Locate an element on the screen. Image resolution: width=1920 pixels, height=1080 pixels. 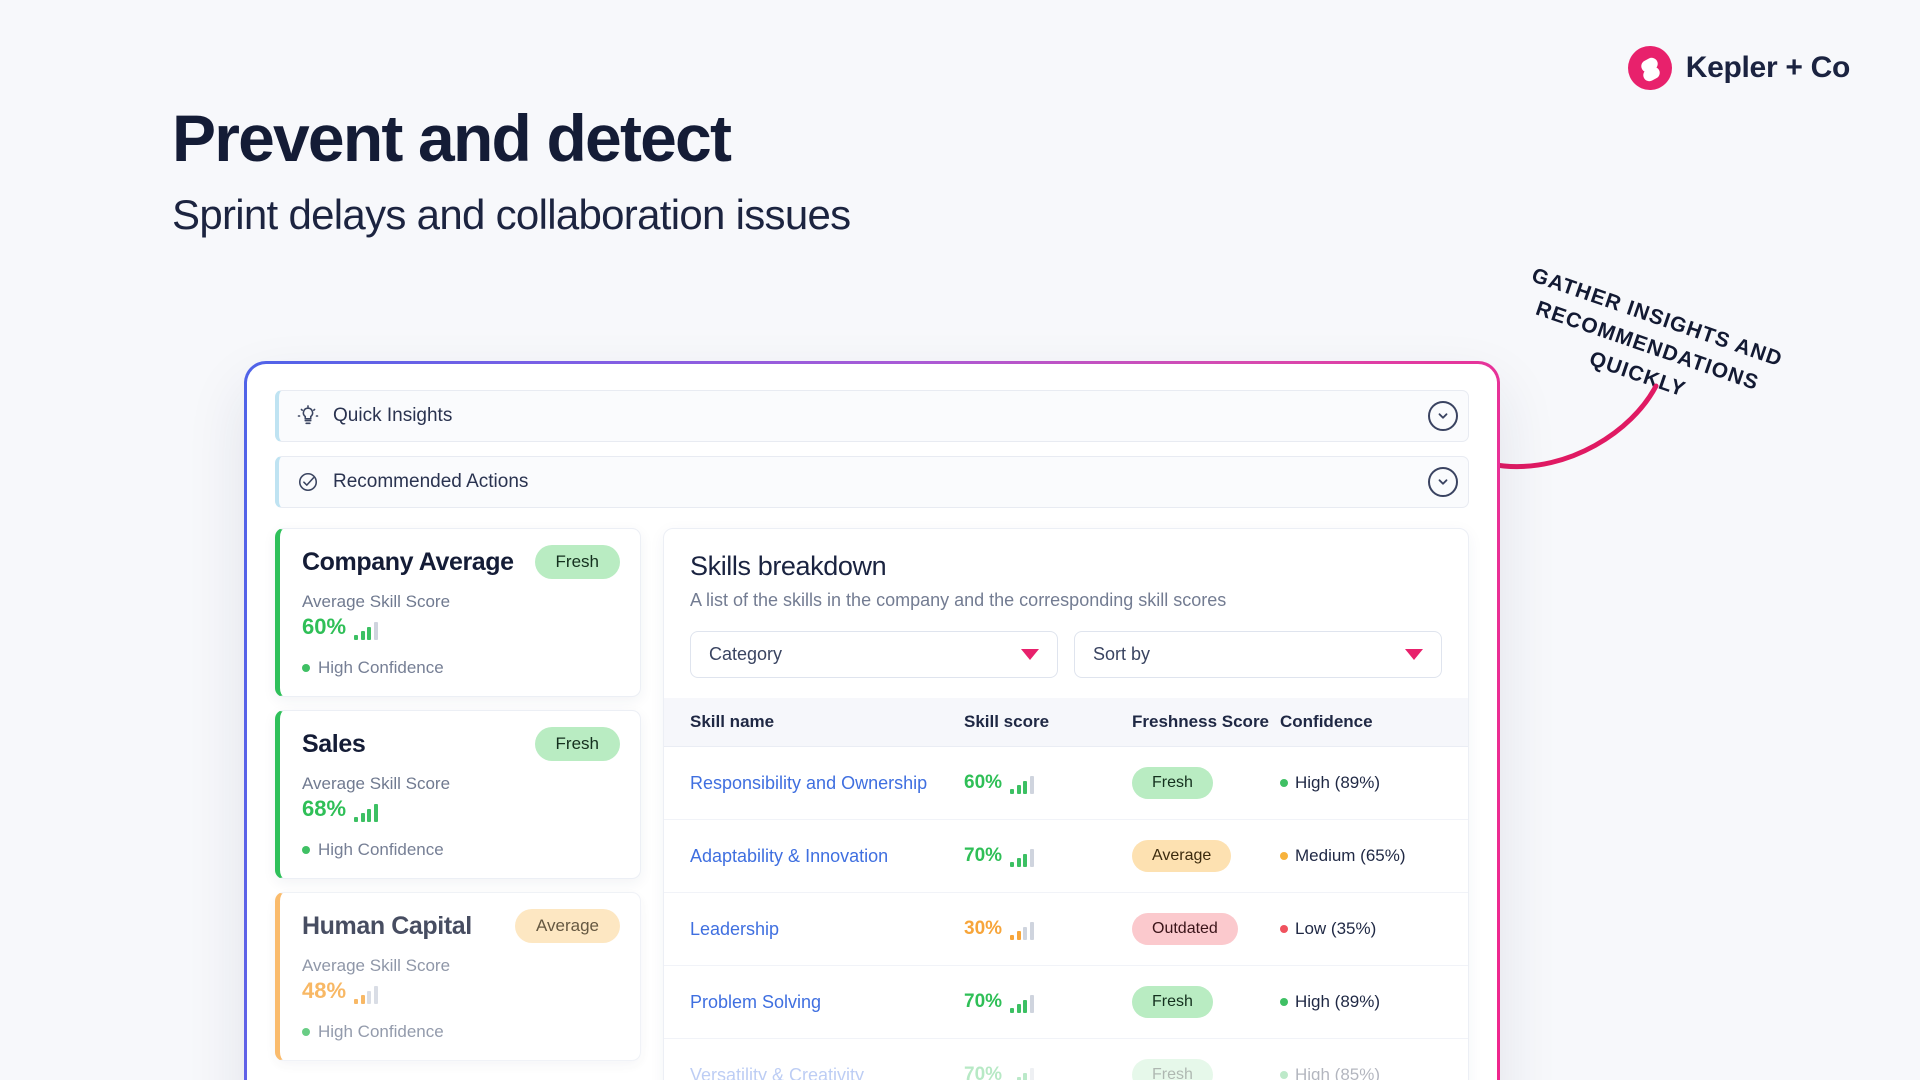
skill-score: 60% is located at coordinates (983, 782).